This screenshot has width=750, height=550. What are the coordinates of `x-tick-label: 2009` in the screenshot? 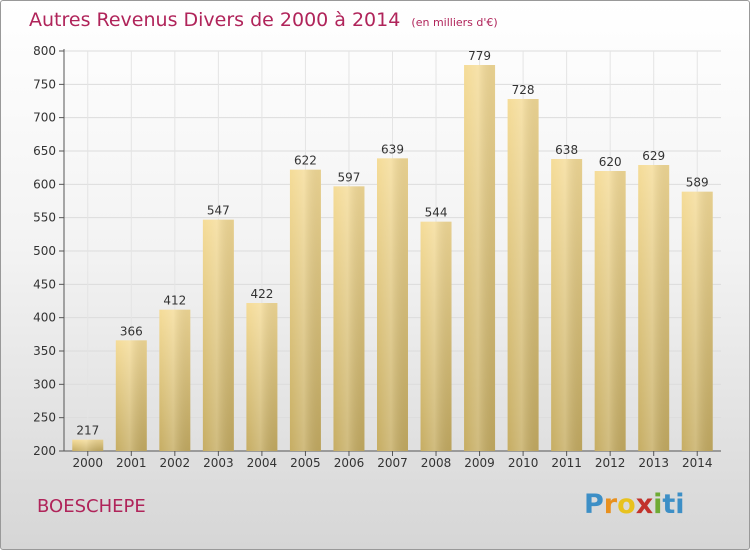 It's located at (479, 463).